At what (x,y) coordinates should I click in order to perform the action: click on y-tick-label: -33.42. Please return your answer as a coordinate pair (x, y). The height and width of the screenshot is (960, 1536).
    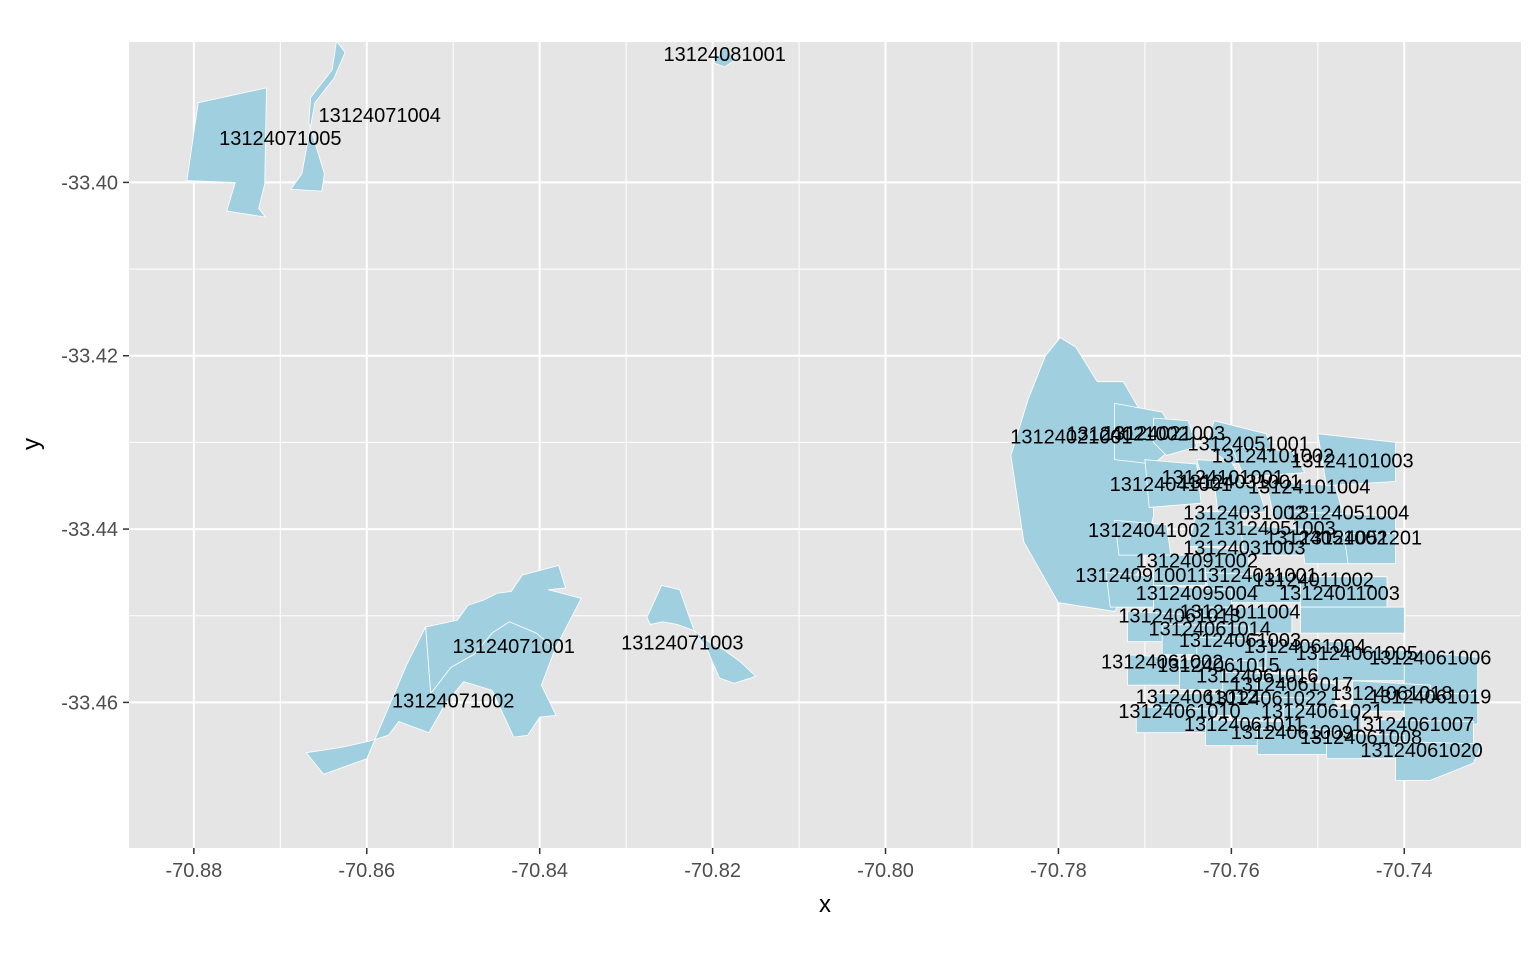
    Looking at the image, I should click on (89, 357).